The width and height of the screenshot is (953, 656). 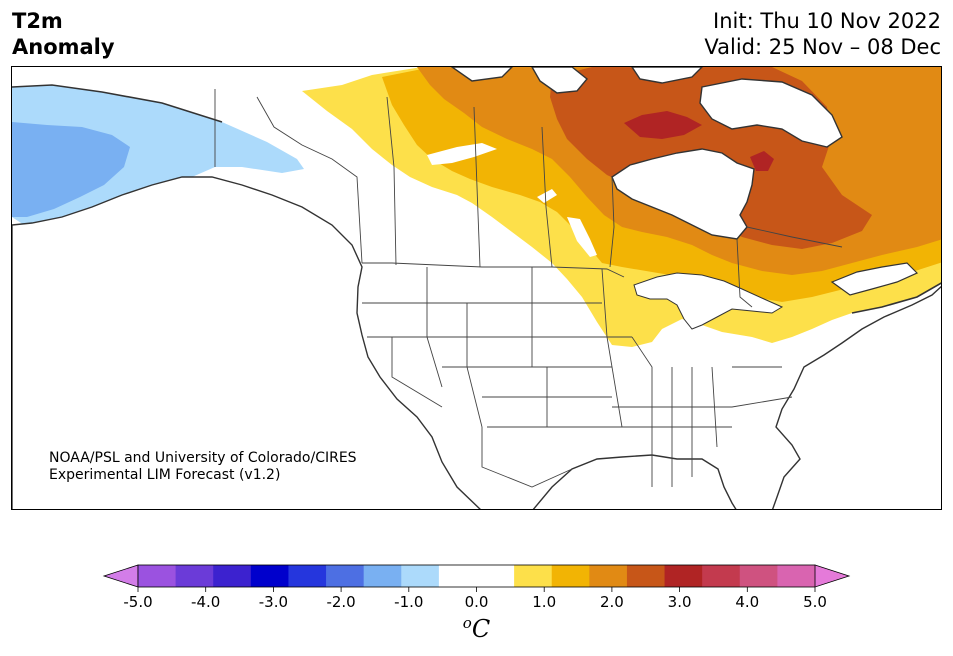 What do you see at coordinates (205, 602) in the screenshot?
I see `colorbar-tick-label: -4.0` at bounding box center [205, 602].